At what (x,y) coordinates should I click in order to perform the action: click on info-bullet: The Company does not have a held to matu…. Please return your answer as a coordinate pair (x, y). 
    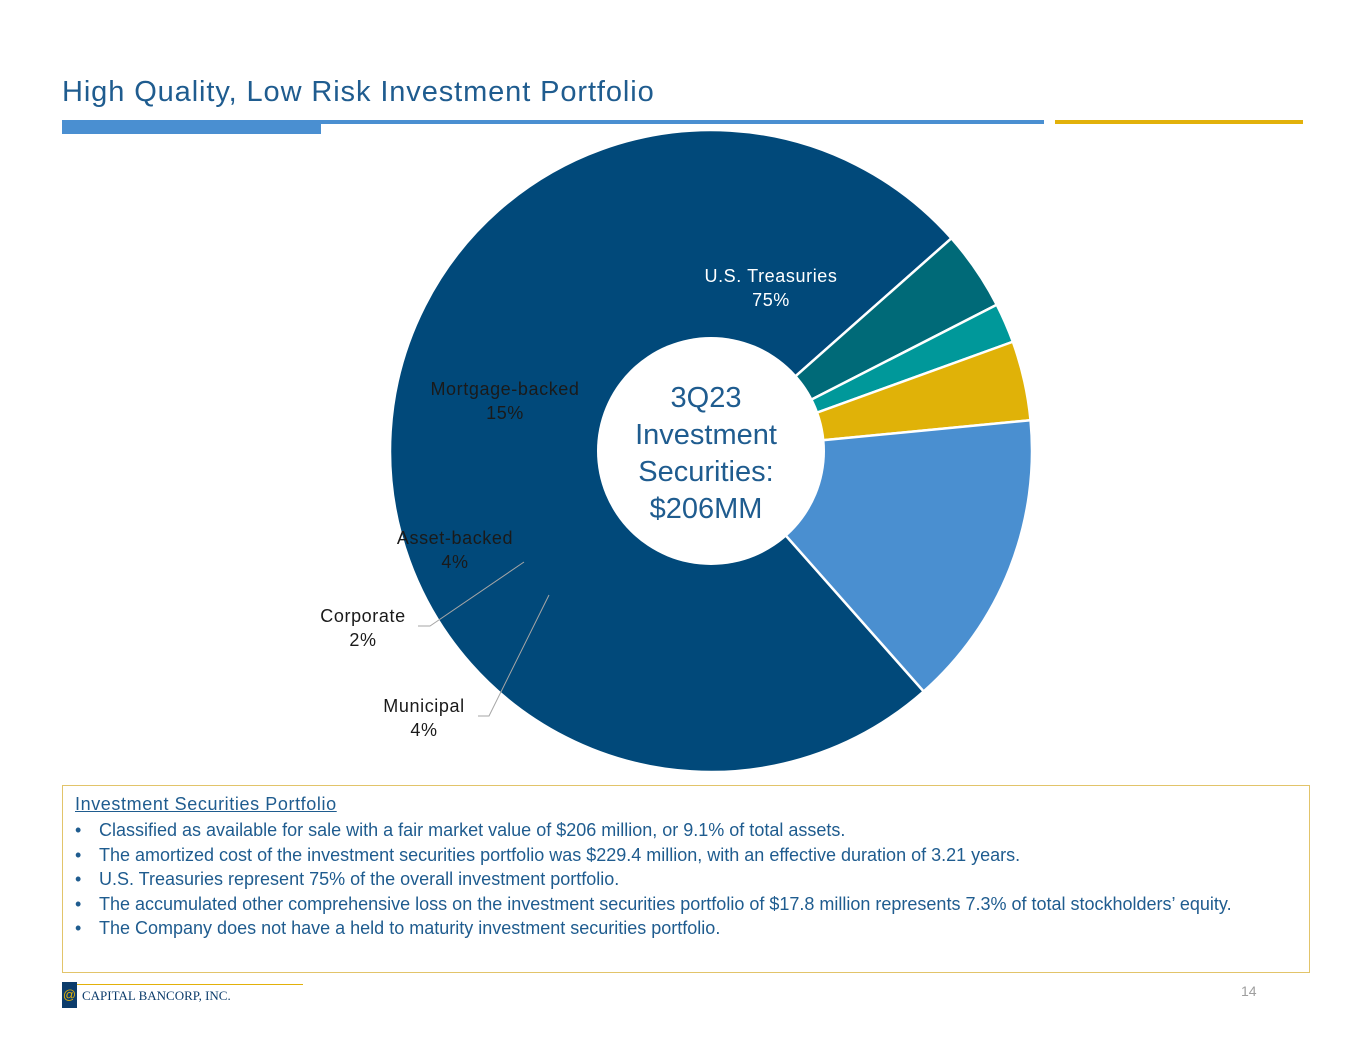
    Looking at the image, I should click on (686, 928).